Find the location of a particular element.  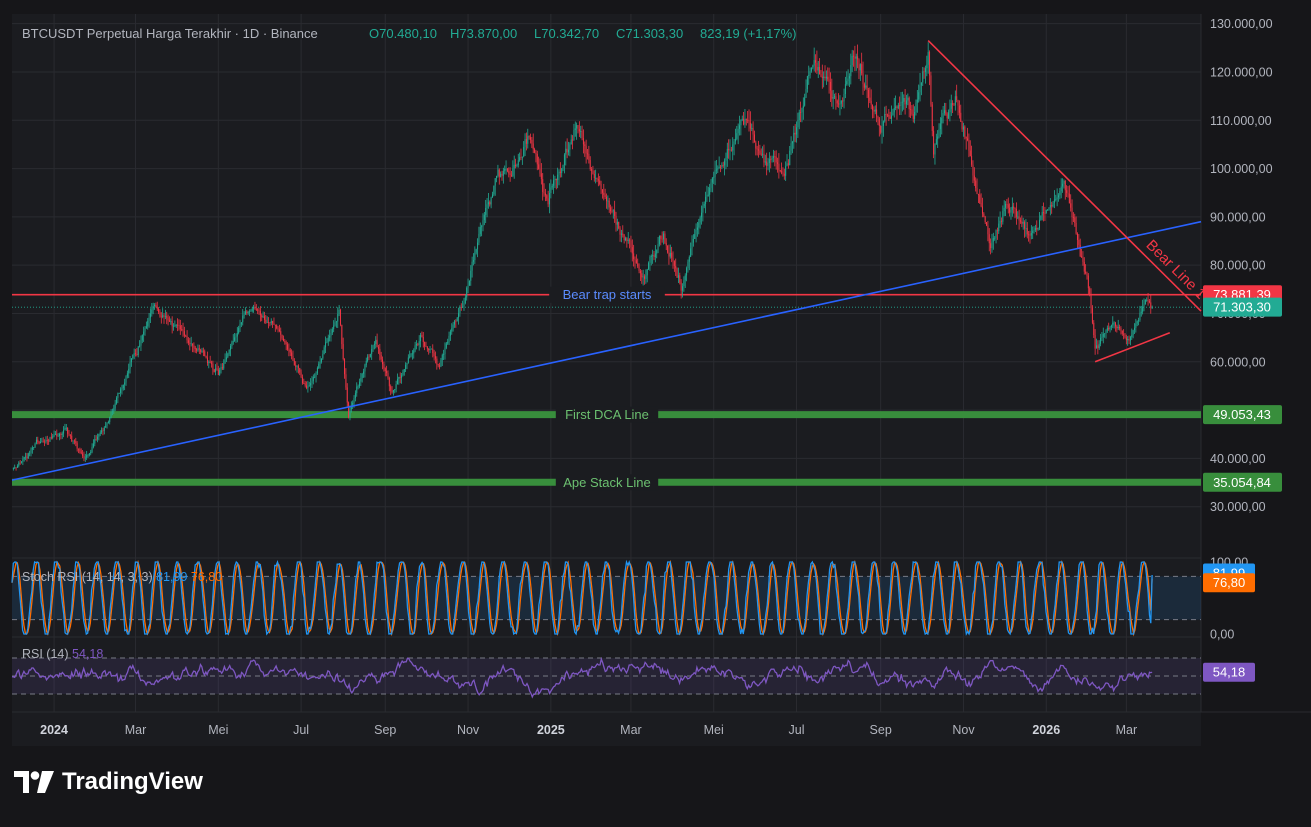

rsi-value-tag: 54,18 is located at coordinates (1229, 672).